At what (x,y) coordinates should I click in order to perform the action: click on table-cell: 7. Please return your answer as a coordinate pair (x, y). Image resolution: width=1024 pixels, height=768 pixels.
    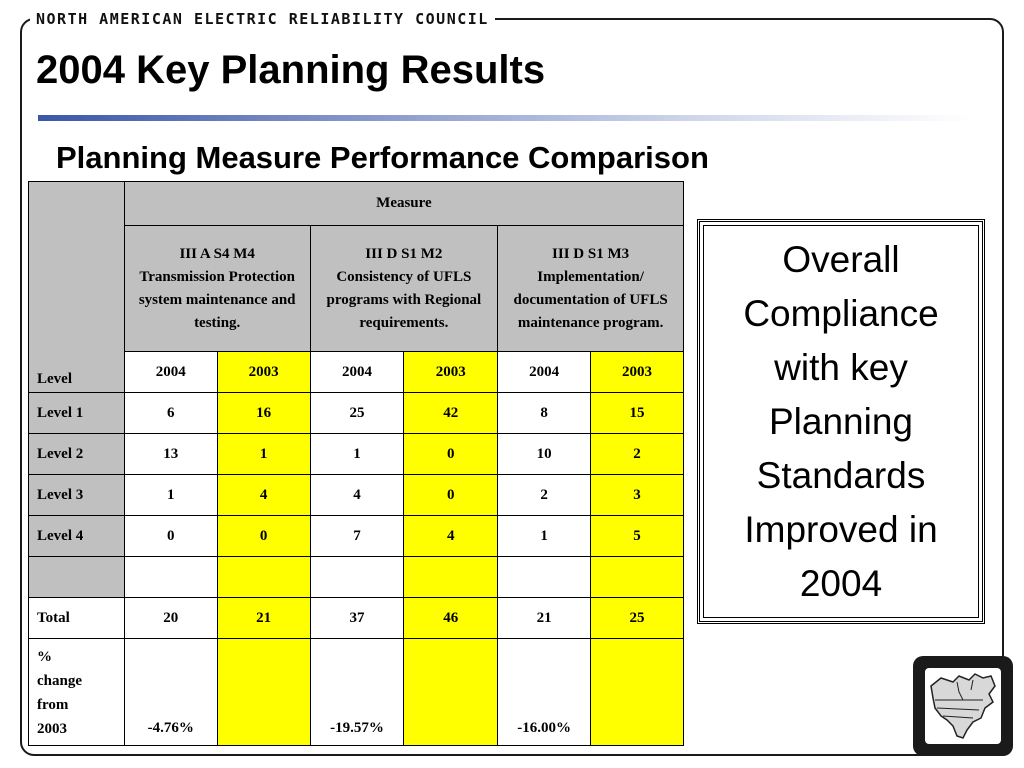
    Looking at the image, I should click on (357, 536).